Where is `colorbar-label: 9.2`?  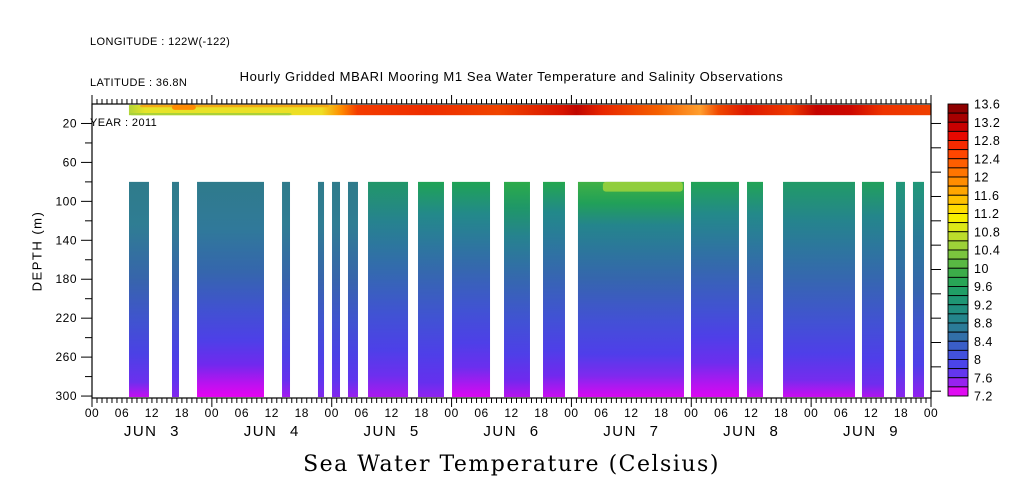
colorbar-label: 9.2 is located at coordinates (983, 305).